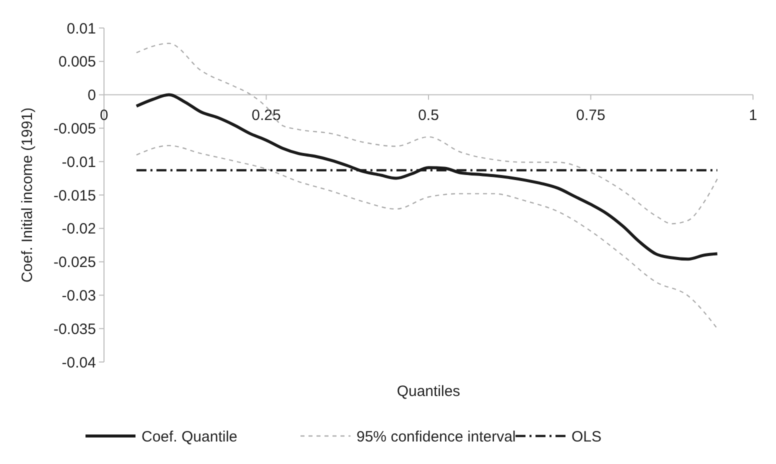  What do you see at coordinates (79, 363) in the screenshot?
I see `y-tick-label: -0.04` at bounding box center [79, 363].